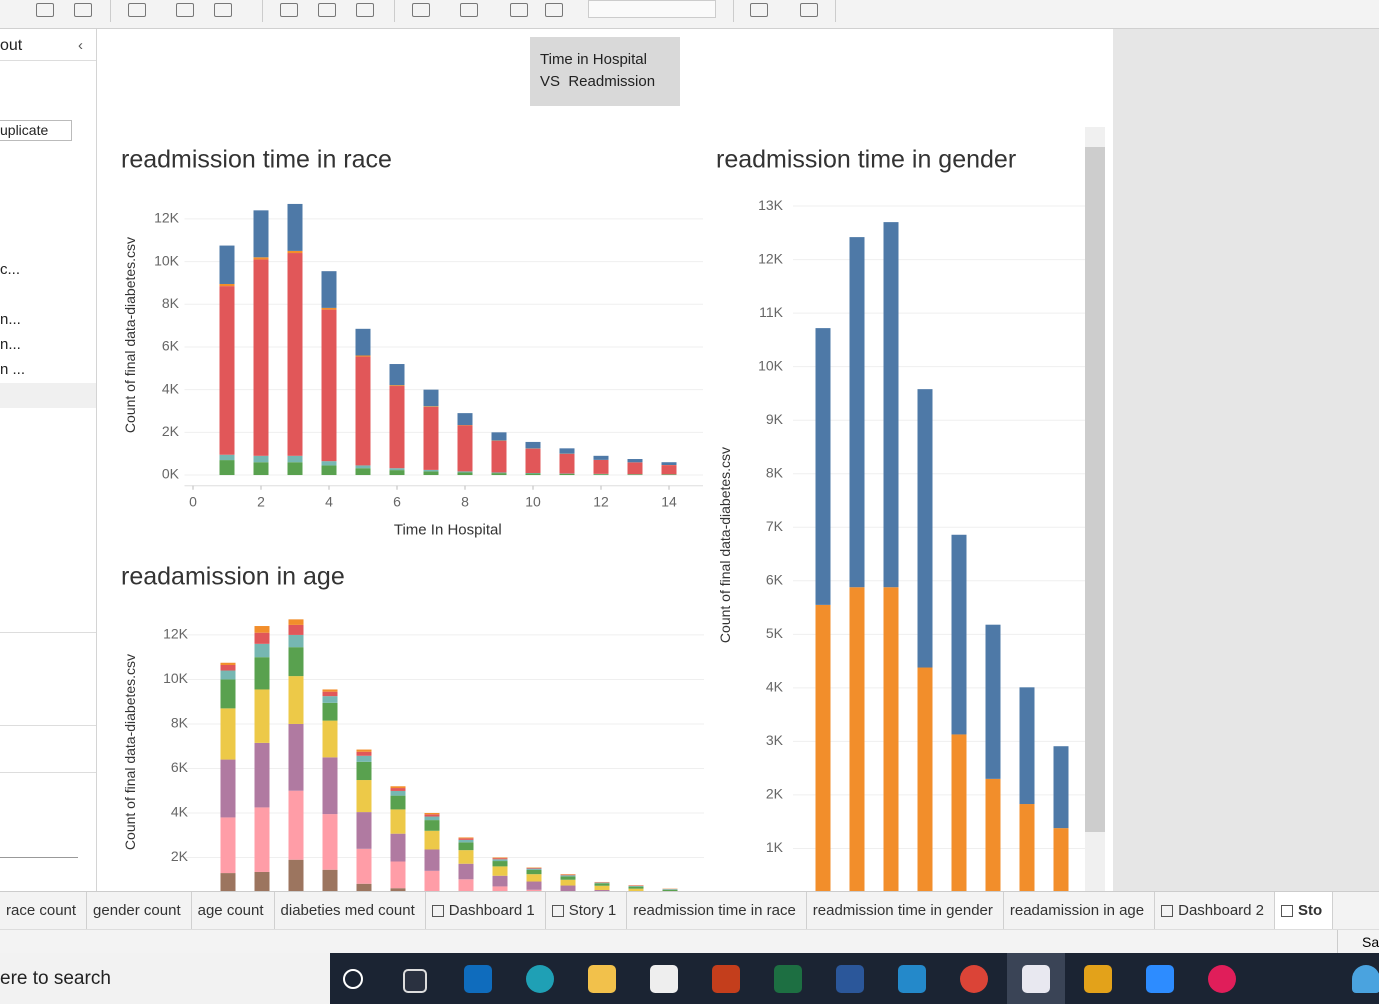 Image resolution: width=1379 pixels, height=1004 pixels. Describe the element at coordinates (350, 910) in the screenshot. I see `sheet-tab: diabeties med count` at that location.